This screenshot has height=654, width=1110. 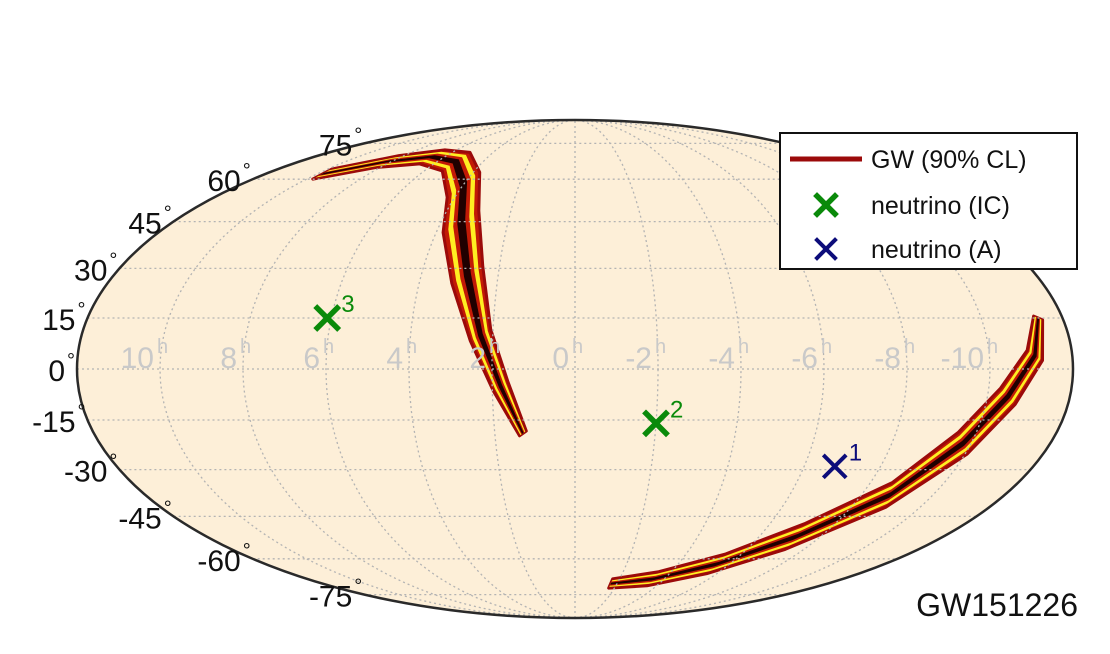 I want to click on dec-tick-label: 15, so click(x=58, y=320).